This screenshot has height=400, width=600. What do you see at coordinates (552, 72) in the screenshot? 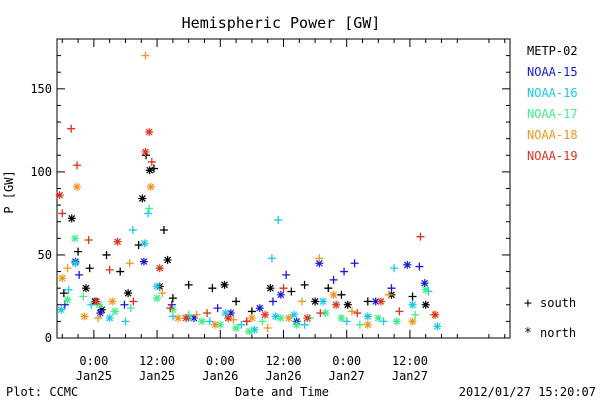
I see `legend-entry: NOAA-15` at bounding box center [552, 72].